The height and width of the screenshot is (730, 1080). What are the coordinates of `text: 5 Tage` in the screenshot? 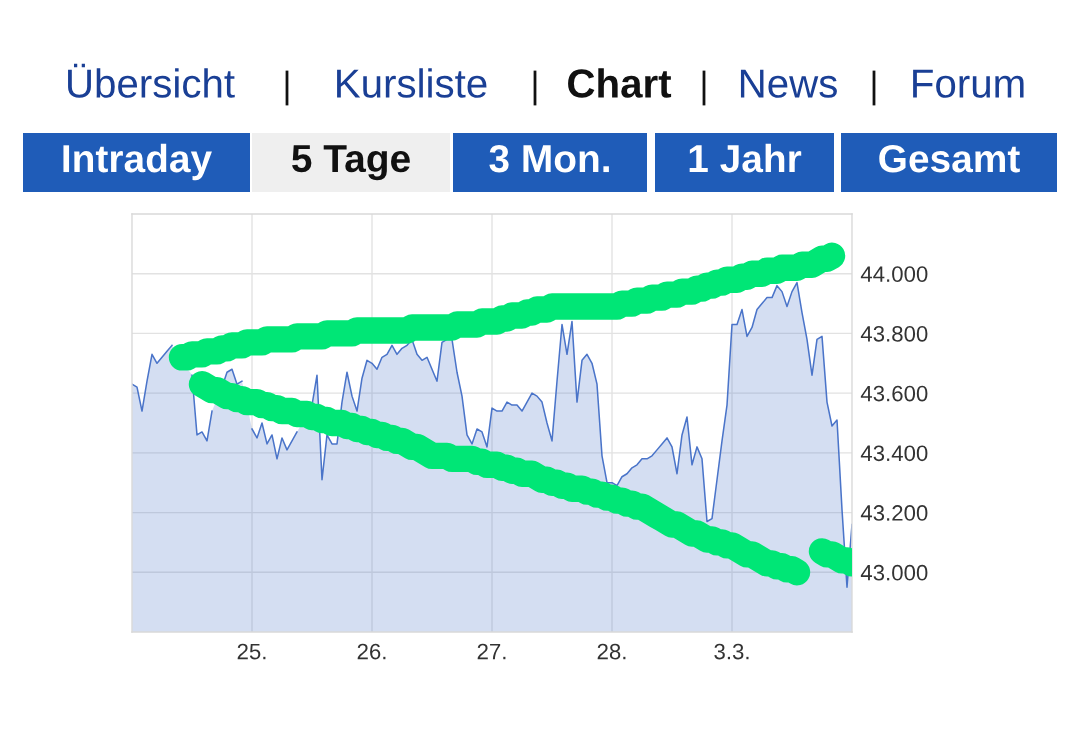 It's located at (351, 163).